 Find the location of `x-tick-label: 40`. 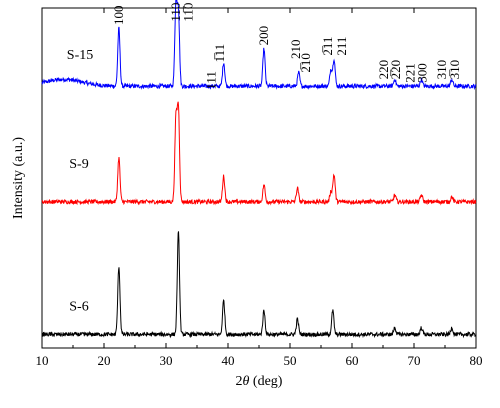

x-tick-label: 40 is located at coordinates (228, 360).